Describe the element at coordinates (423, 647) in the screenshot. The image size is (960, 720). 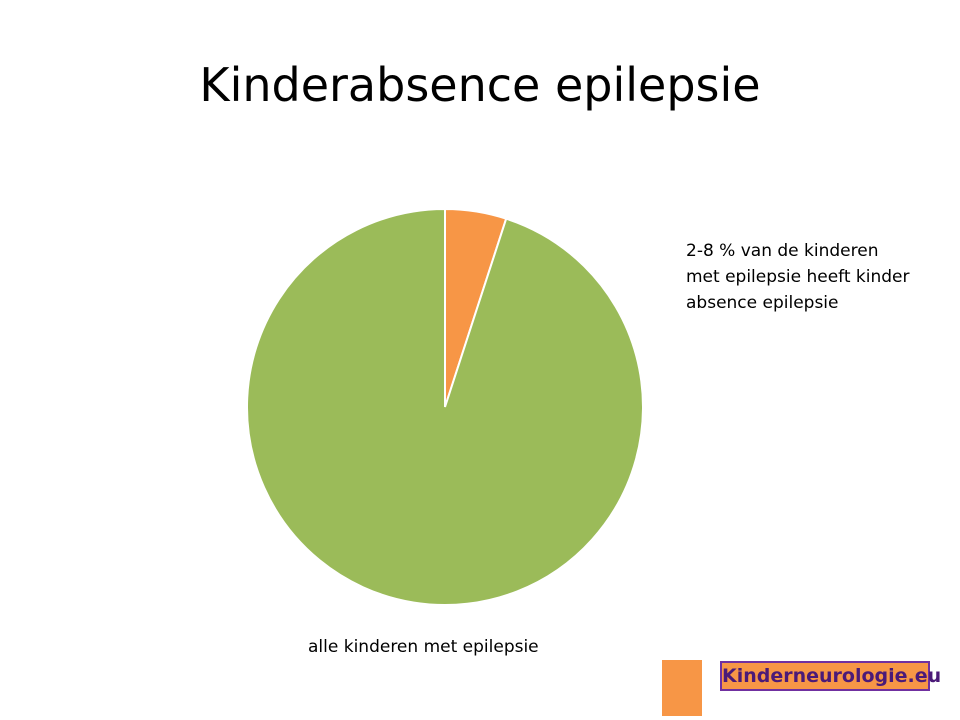
I see `slice-label: alle kinderen met epilepsie` at that location.